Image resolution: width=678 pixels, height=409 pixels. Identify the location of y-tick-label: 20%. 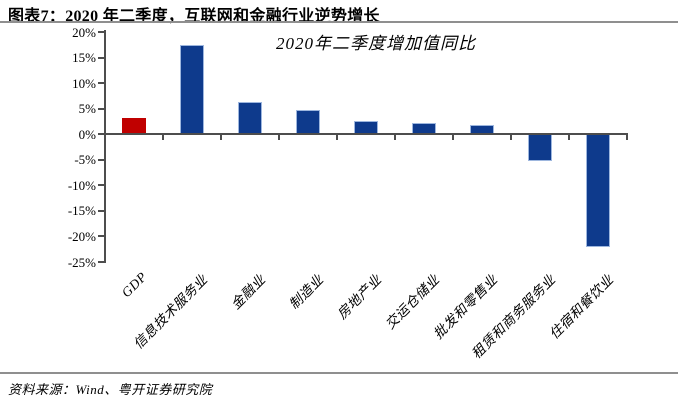
(84, 32).